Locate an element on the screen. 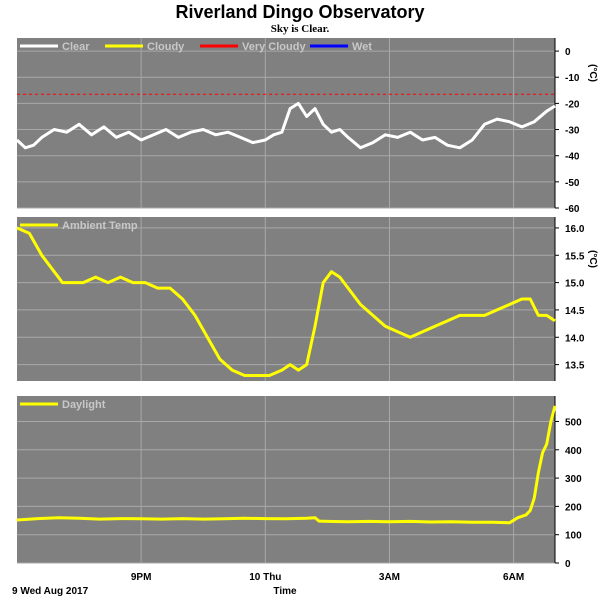 The image size is (600, 600). legend-label: Very Cloudy is located at coordinates (274, 47).